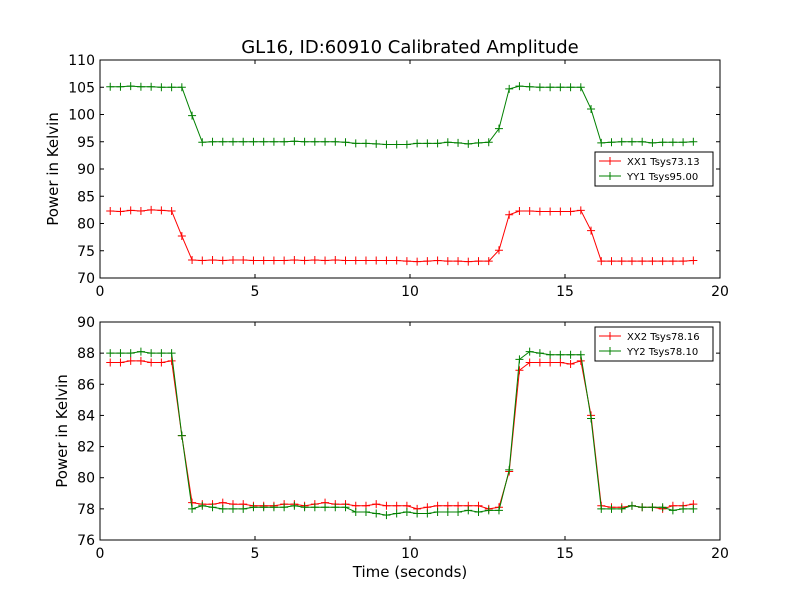  Describe the element at coordinates (86, 416) in the screenshot. I see `y-tick-label: 84` at that location.